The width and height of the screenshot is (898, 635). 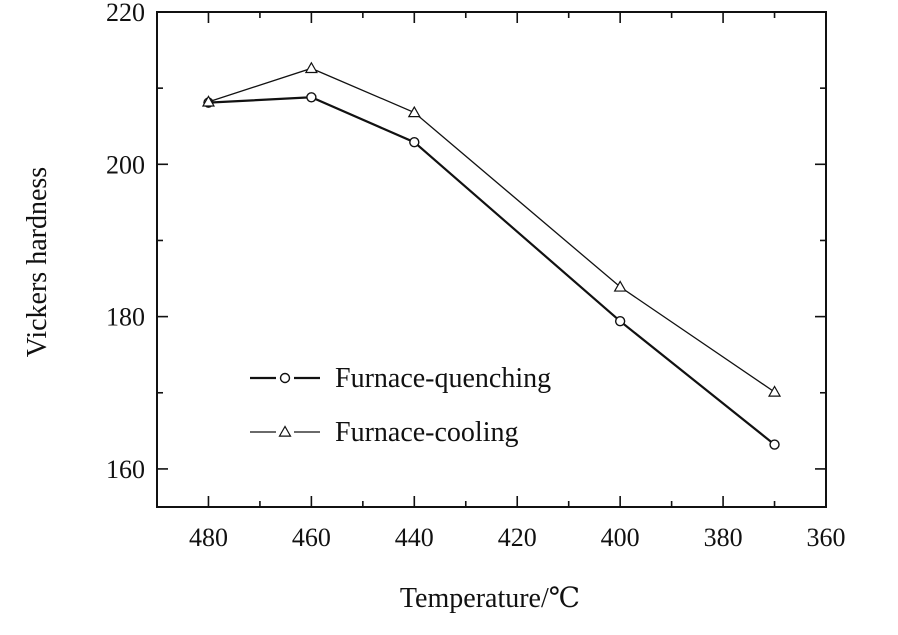 I want to click on x-axis-title: Temperature/℃, so click(x=490, y=598).